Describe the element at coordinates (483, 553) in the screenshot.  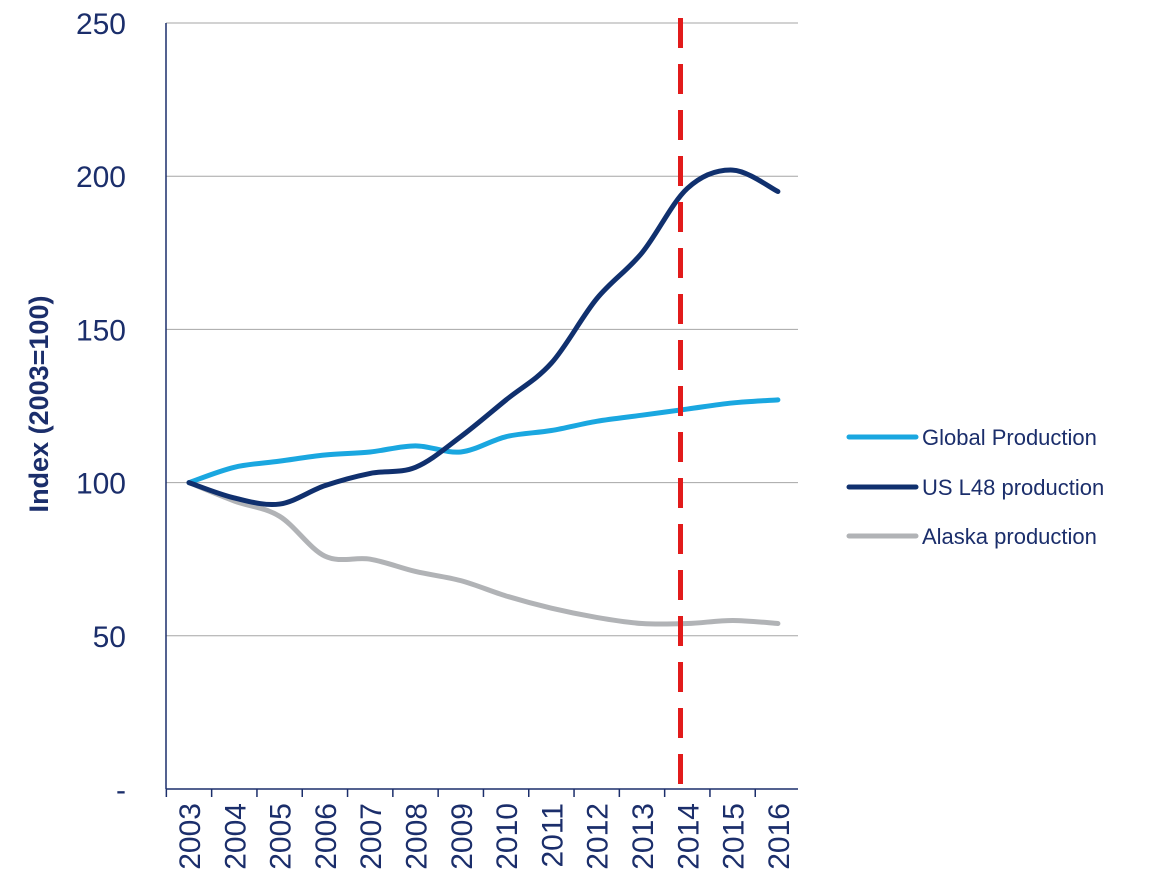
I see `series-line-alaska-production` at that location.